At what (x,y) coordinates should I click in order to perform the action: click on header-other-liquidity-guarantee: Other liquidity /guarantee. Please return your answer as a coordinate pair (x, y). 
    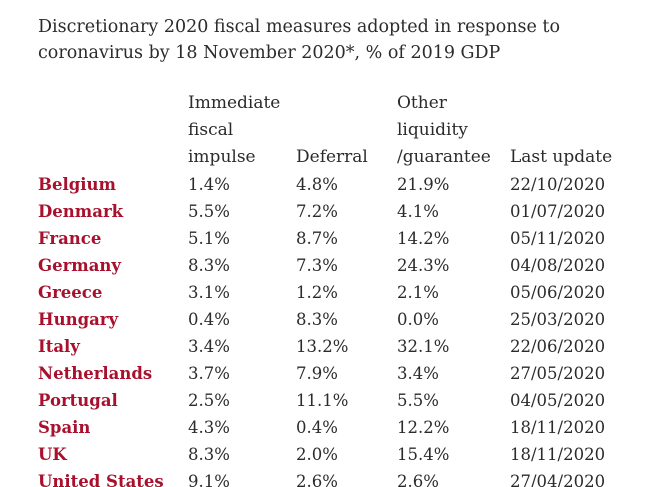
    Looking at the image, I should click on (444, 130).